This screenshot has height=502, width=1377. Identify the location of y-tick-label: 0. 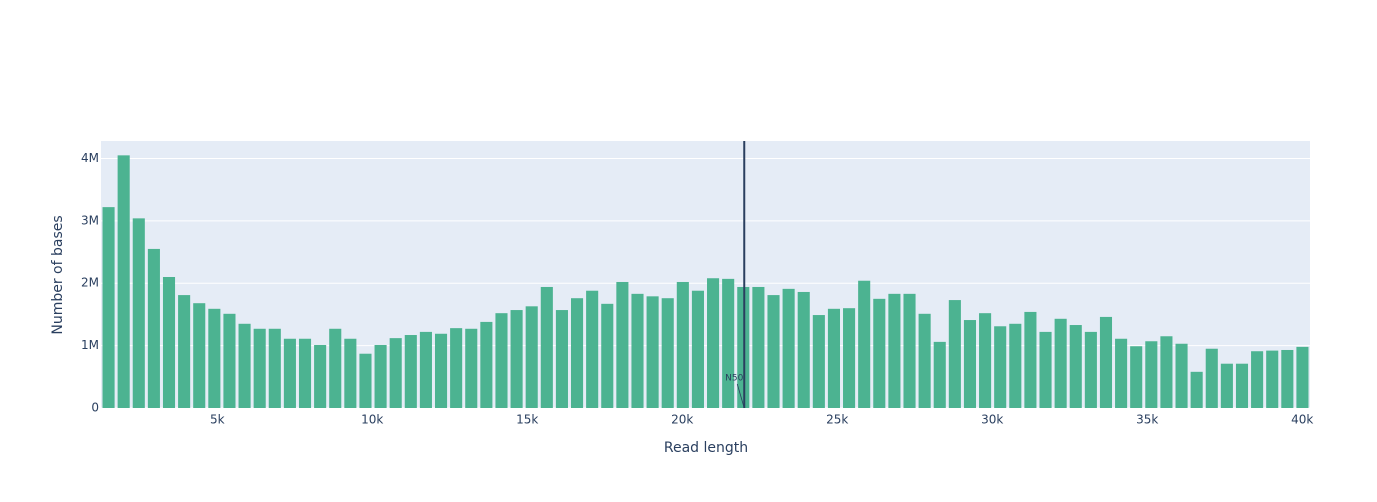
(95, 408).